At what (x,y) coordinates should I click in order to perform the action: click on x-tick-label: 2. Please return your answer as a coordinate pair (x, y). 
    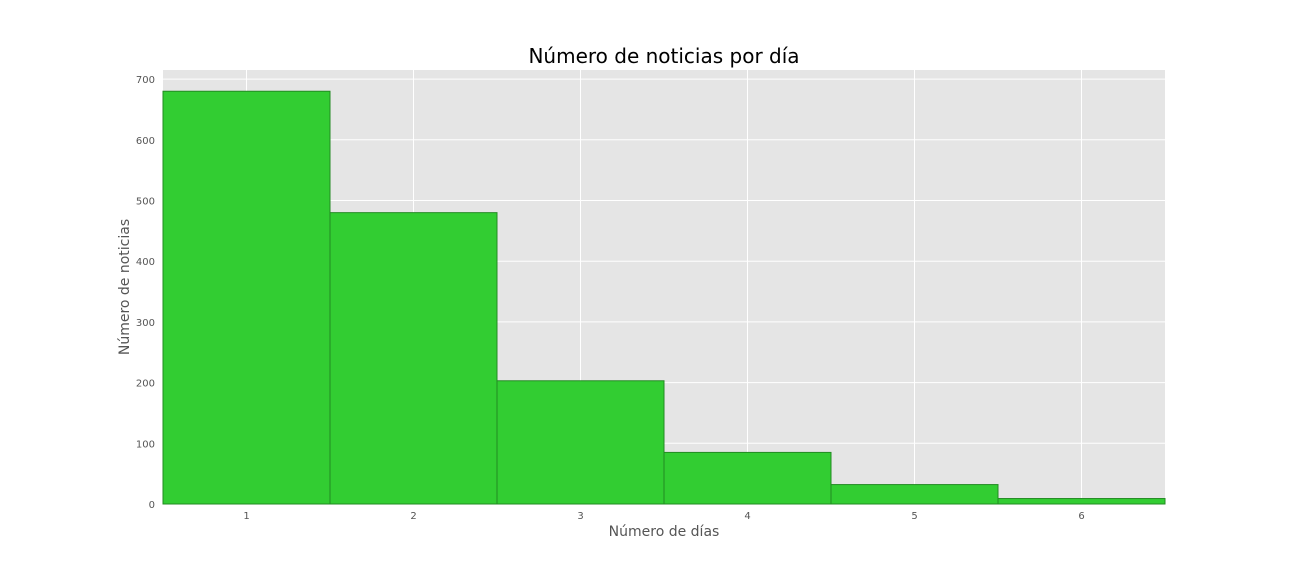
    Looking at the image, I should click on (413, 516).